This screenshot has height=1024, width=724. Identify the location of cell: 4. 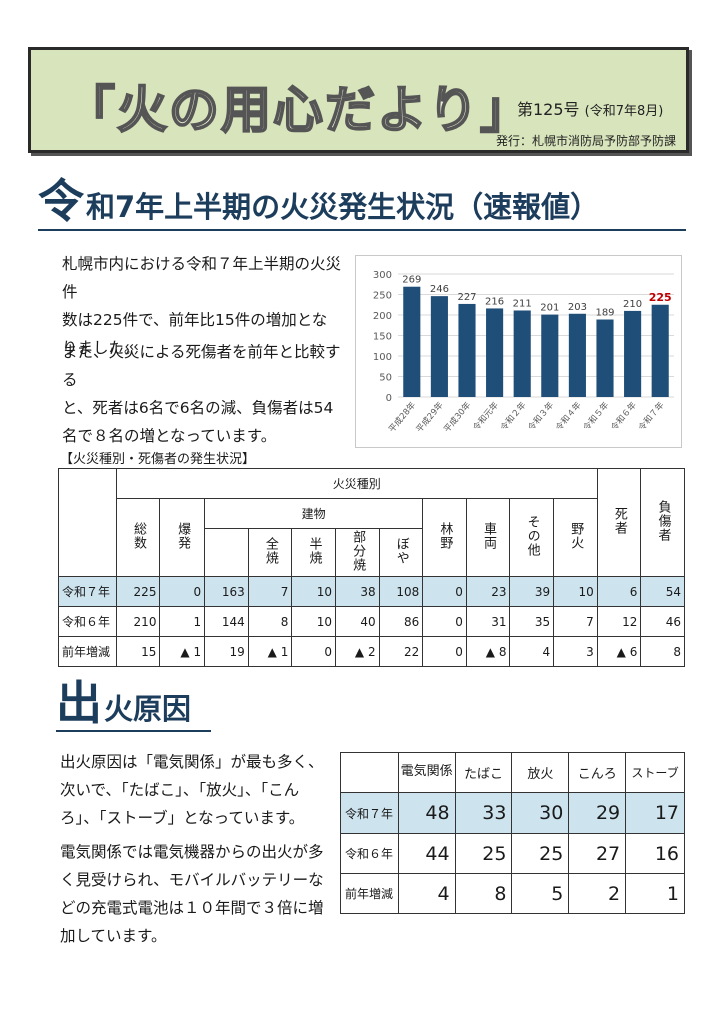
(532, 651).